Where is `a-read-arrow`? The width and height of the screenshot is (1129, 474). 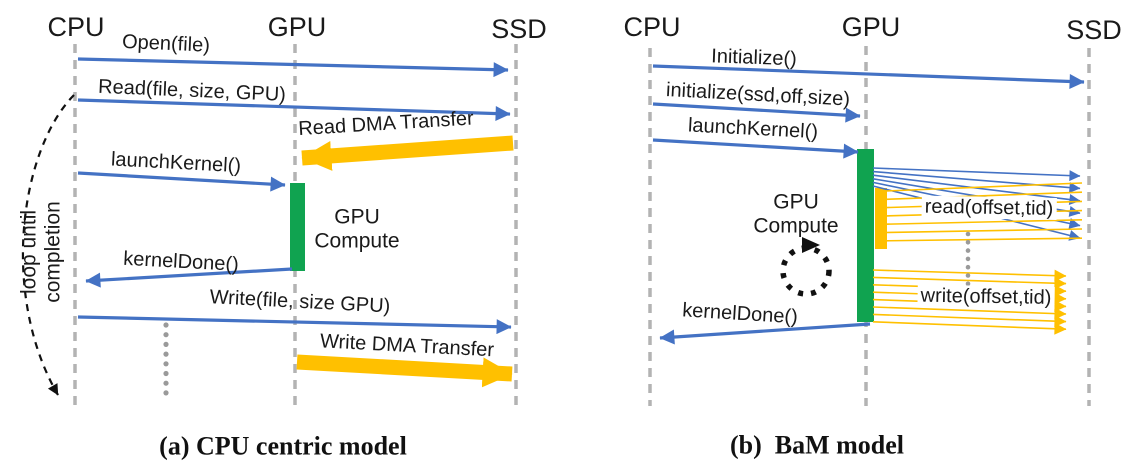
a-read-arrow is located at coordinates (294, 110).